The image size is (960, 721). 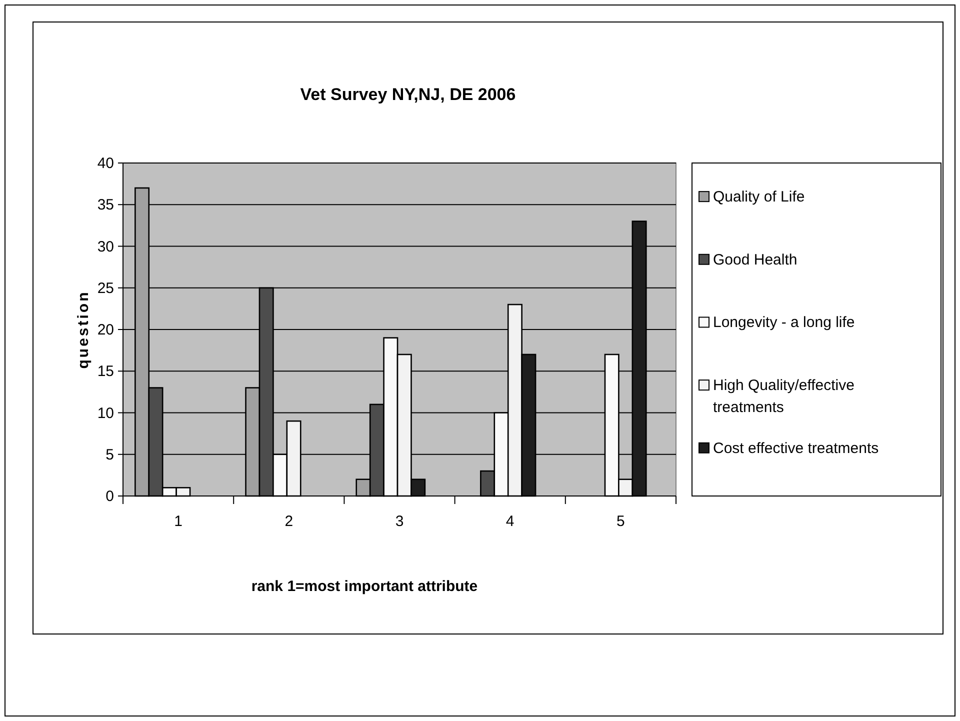 I want to click on x-tick-label: 2, so click(x=289, y=521).